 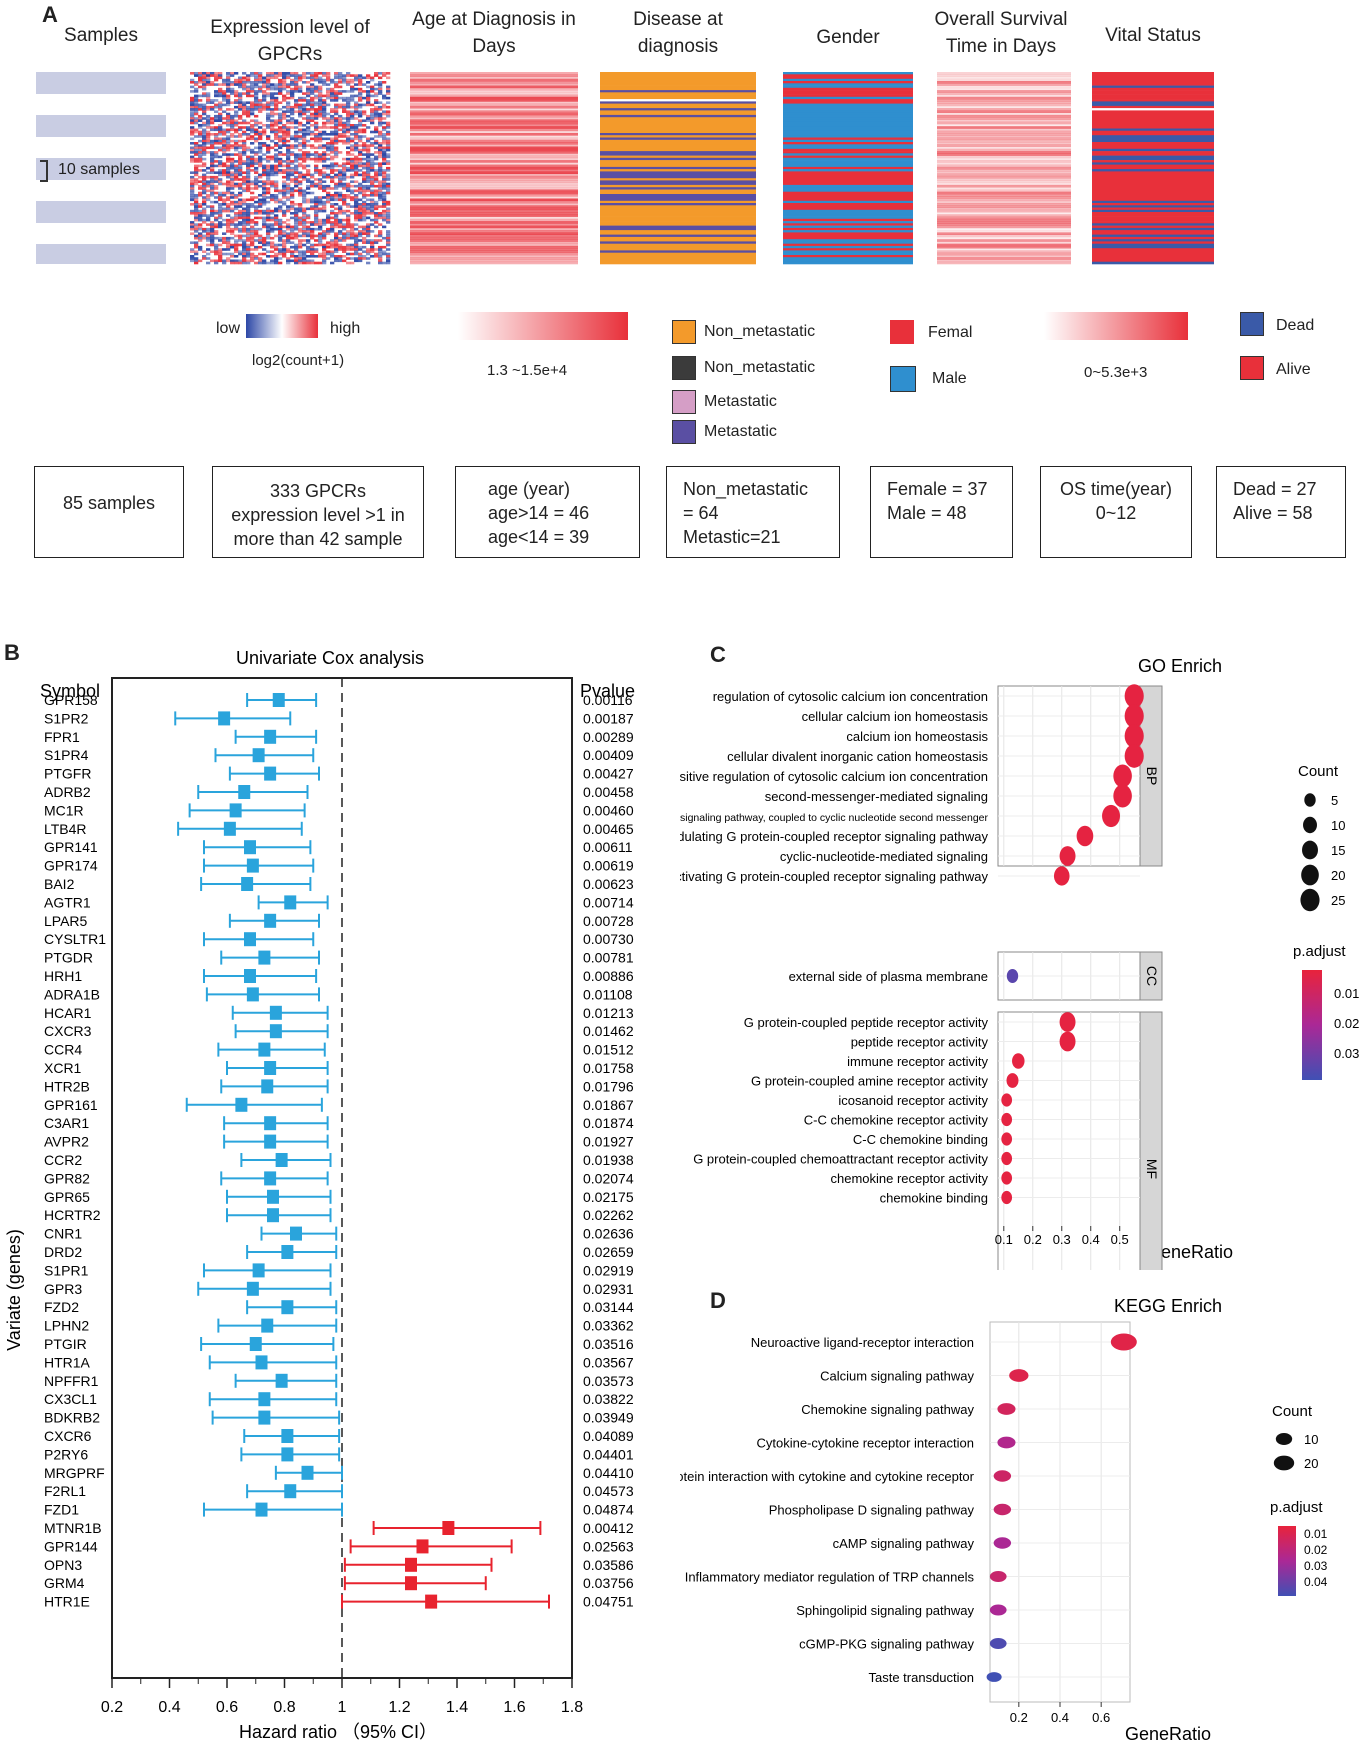 I want to click on term-dot, so click(x=1006, y=1442).